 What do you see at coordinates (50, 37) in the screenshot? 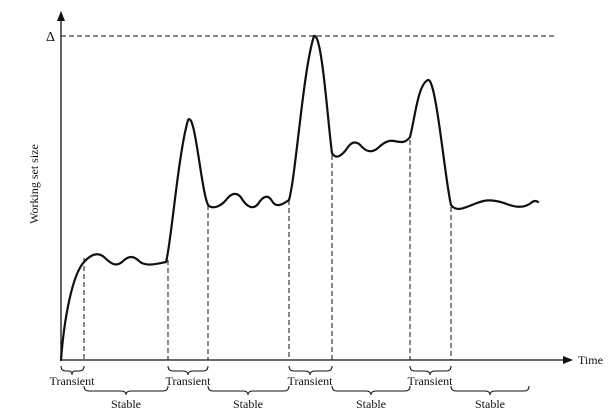
I see `delta-label: Δ` at bounding box center [50, 37].